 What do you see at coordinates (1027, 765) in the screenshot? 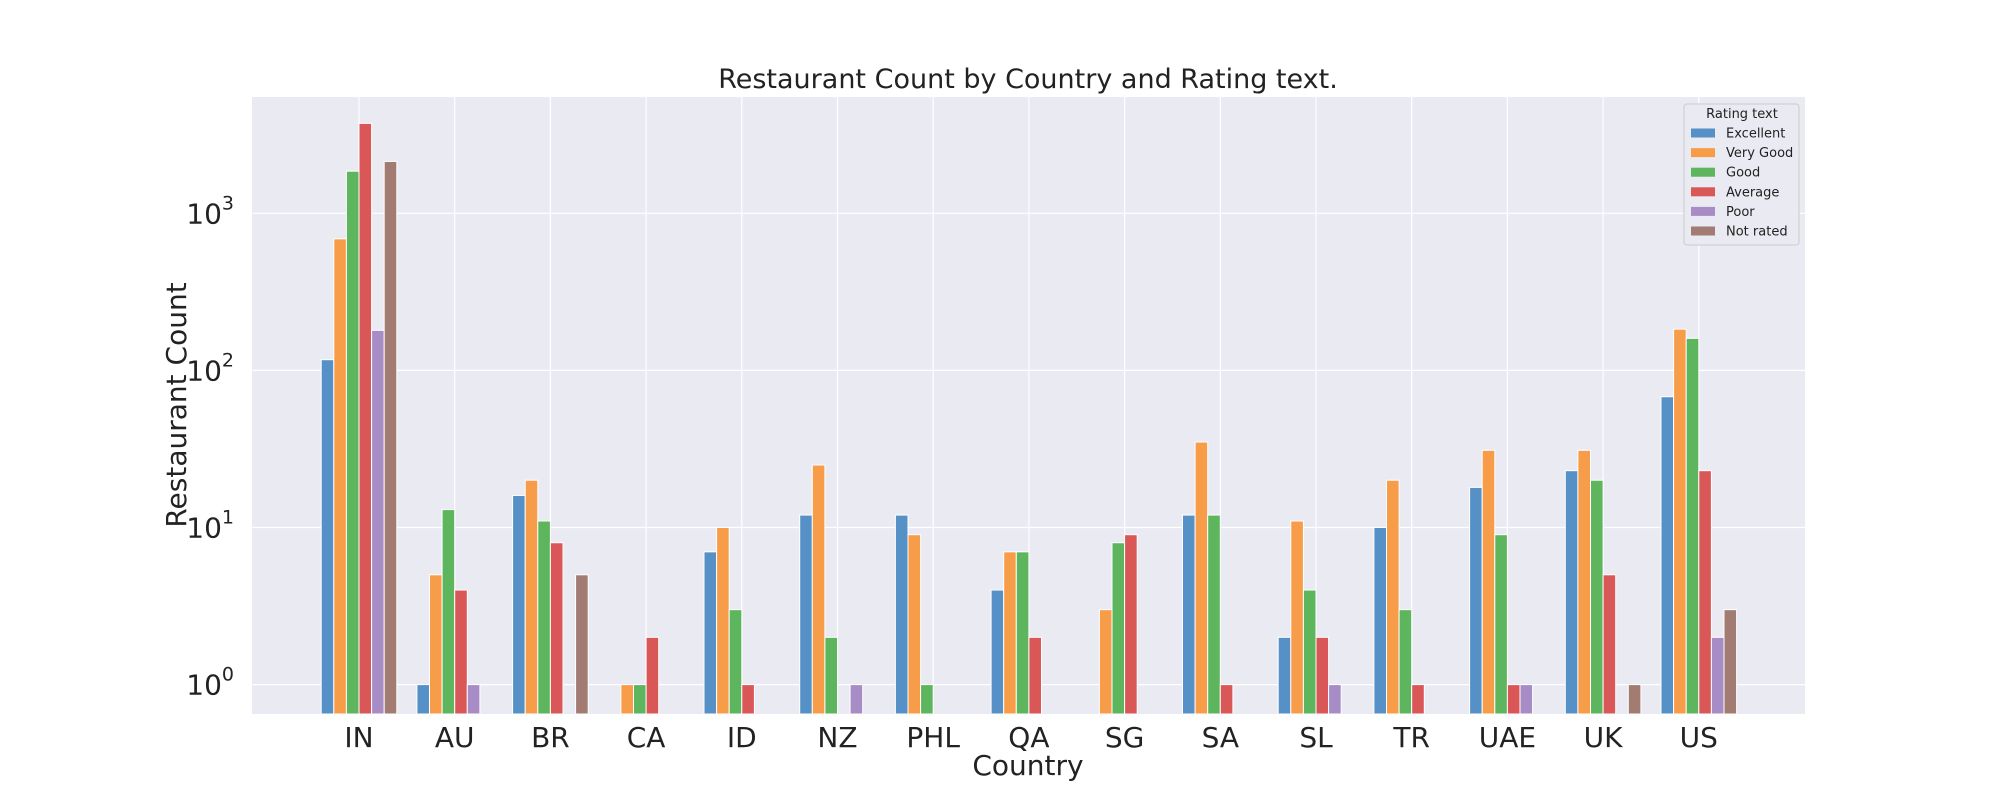
I see `x-axis-label: Country` at bounding box center [1027, 765].